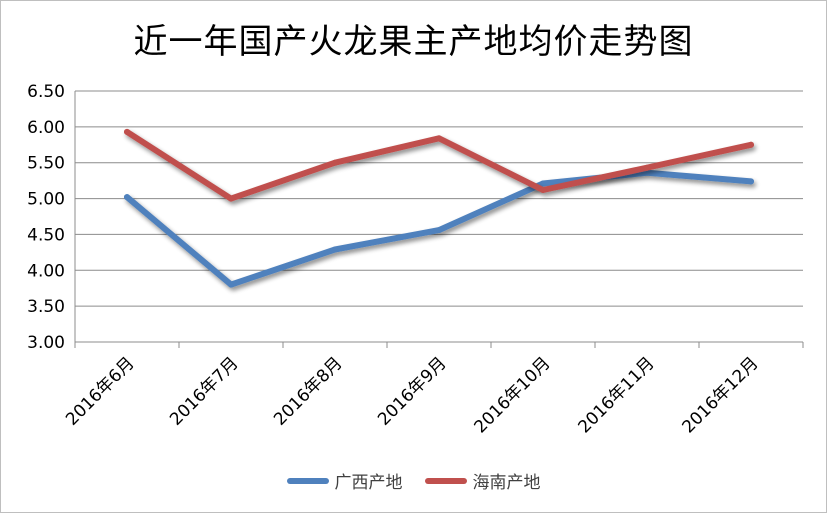  What do you see at coordinates (46, 343) in the screenshot?
I see `y-tick-label: 3.00` at bounding box center [46, 343].